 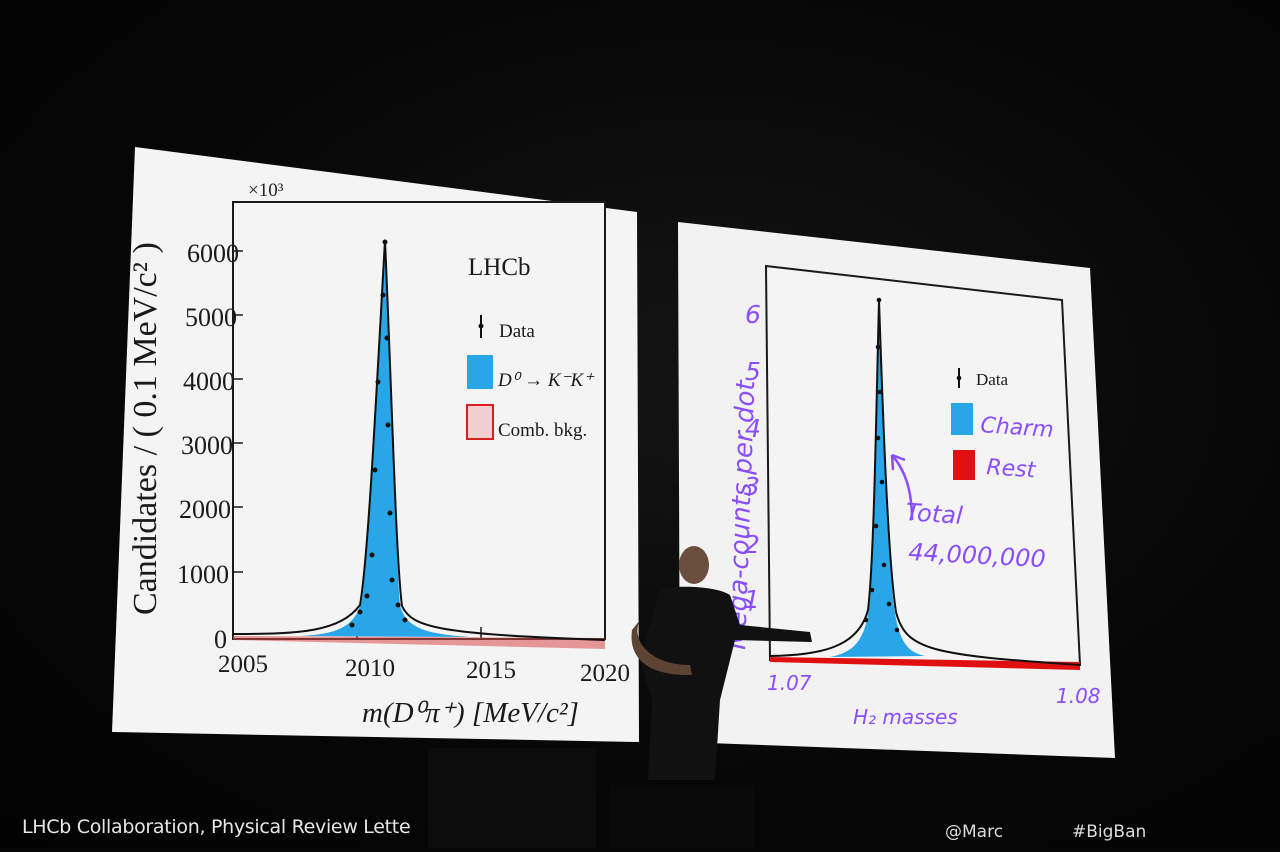 What do you see at coordinates (905, 717) in the screenshot?
I see `right-x-label: H₂ masses` at bounding box center [905, 717].